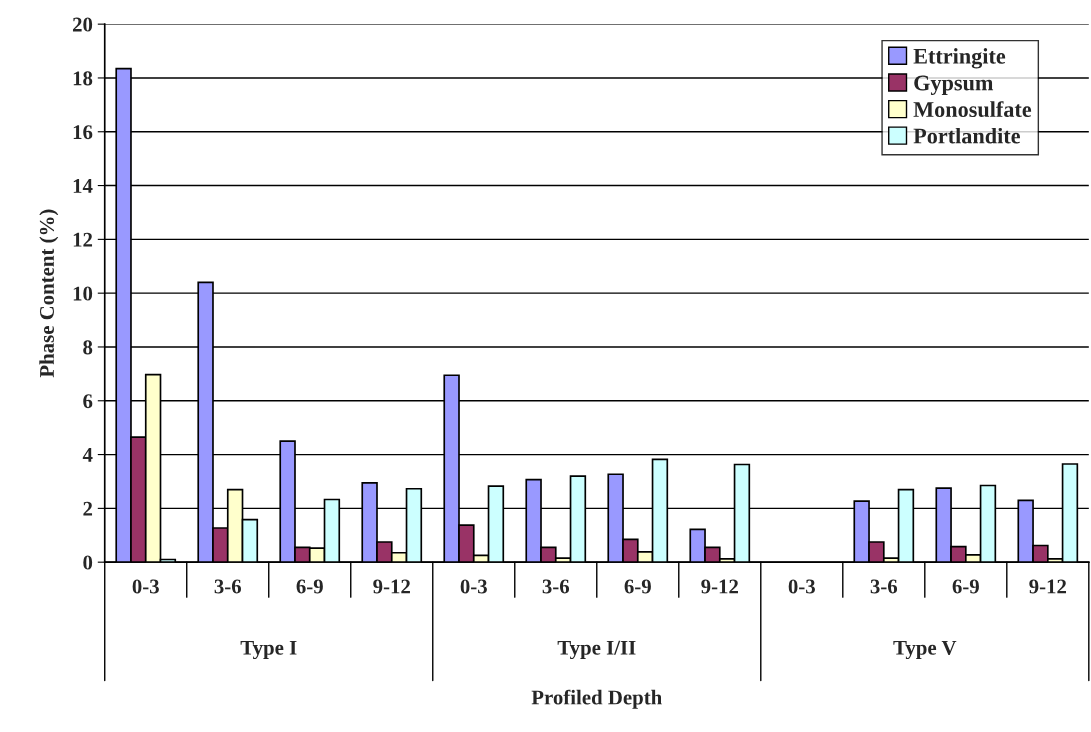  I want to click on legend-label: Portlandite, so click(966, 135).